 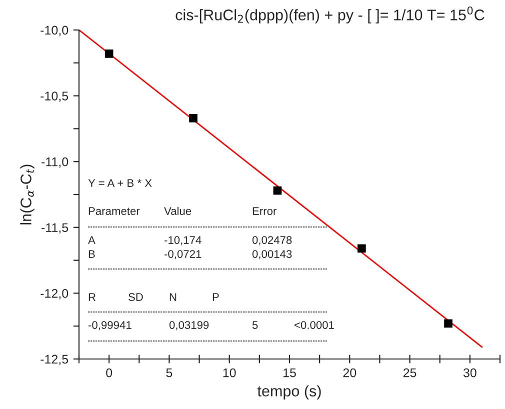 I want to click on y-tick-label: -11,0, so click(x=55, y=162).